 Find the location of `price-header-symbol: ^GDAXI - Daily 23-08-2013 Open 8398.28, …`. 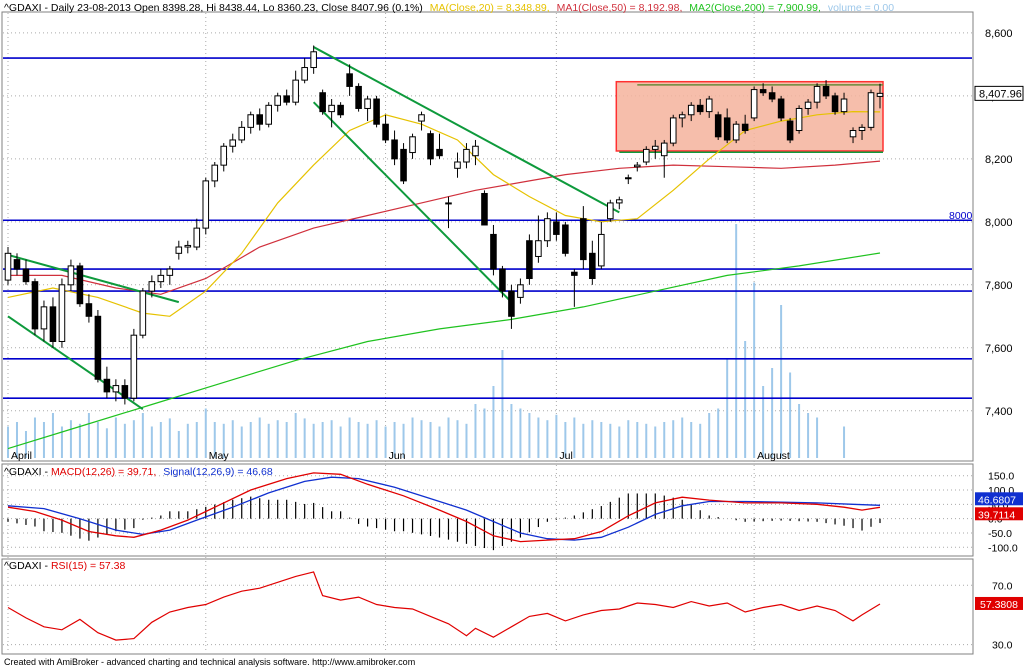

price-header-symbol: ^GDAXI - Daily 23-08-2013 Open 8398.28, … is located at coordinates (213, 8).